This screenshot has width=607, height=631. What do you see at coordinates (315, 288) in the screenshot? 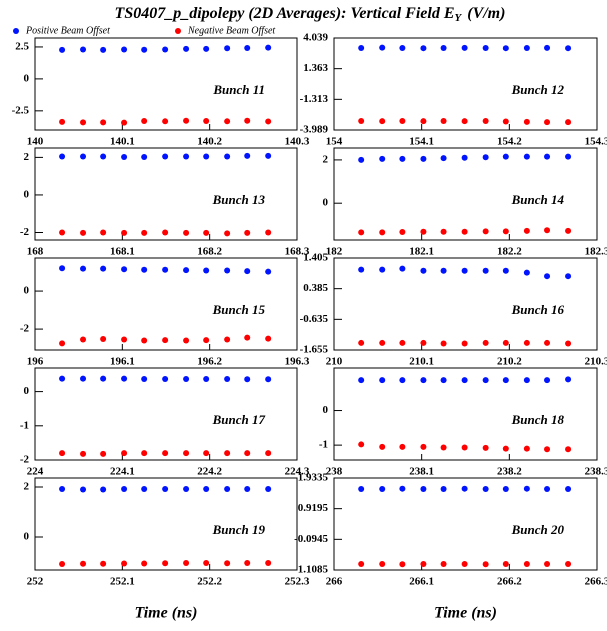
I see `y-tick-label: 0.385` at bounding box center [315, 288].